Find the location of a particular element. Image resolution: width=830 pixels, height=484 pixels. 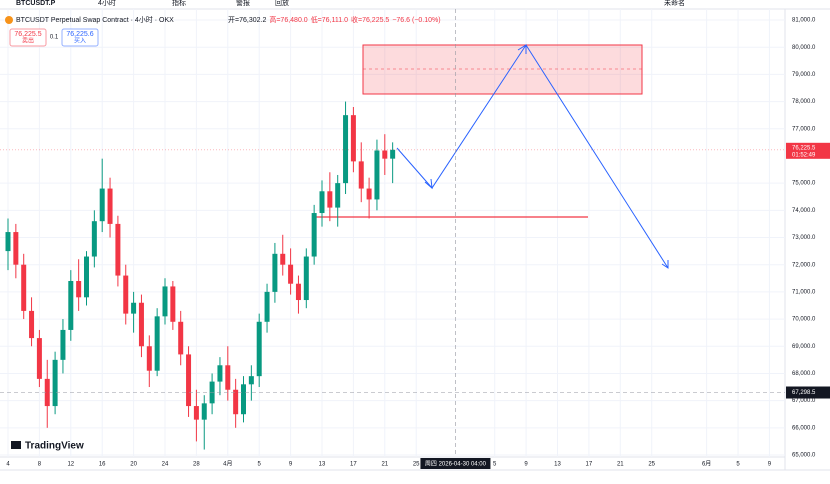

sell-label: 卖出 is located at coordinates (28, 41).